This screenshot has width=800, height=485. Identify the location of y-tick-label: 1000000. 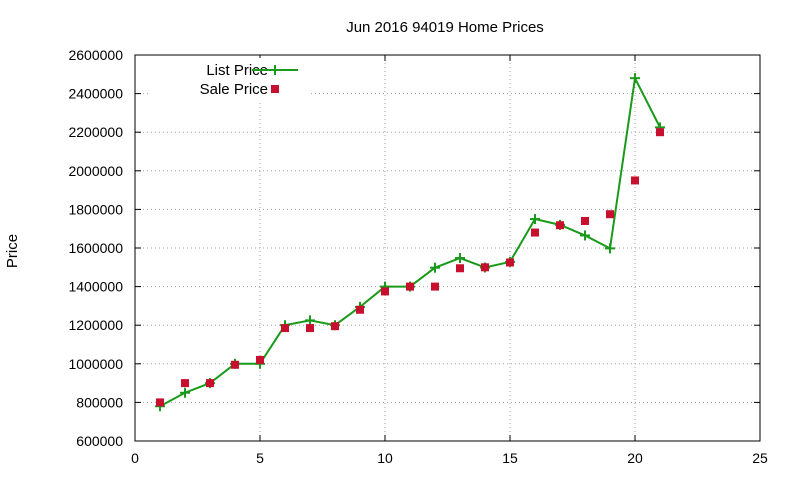
(95, 364).